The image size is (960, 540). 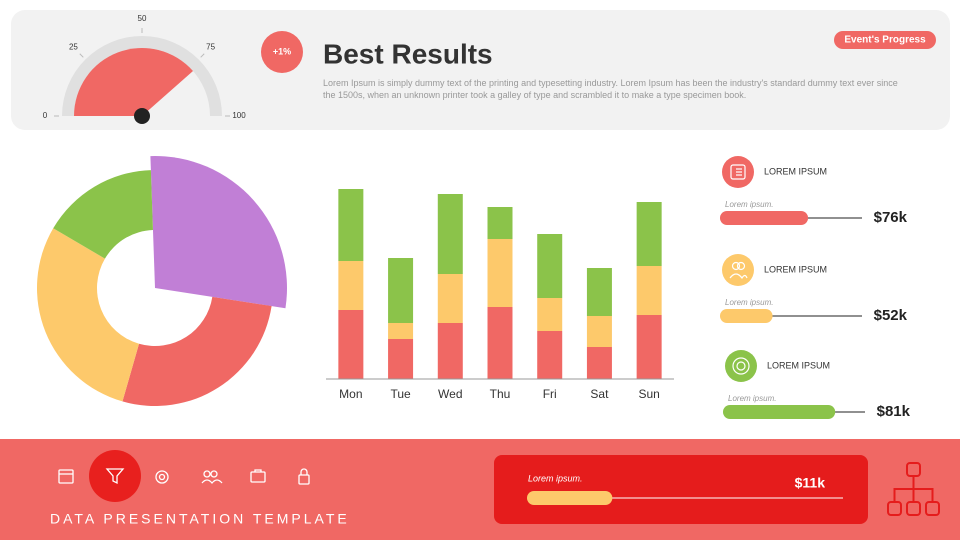 I want to click on tag-pill, so click(x=885, y=40).